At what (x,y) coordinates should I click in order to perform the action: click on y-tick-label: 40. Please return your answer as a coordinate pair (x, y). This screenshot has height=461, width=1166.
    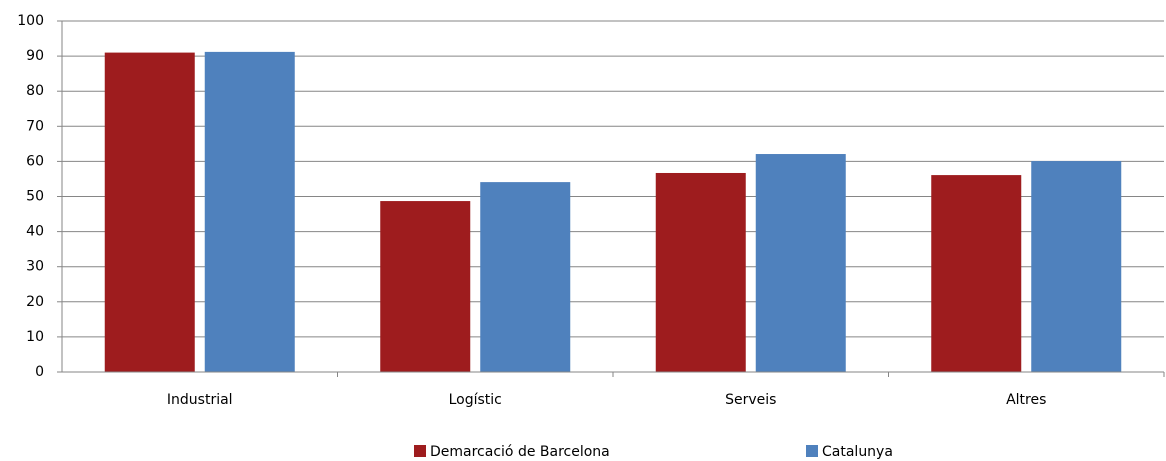
    Looking at the image, I should click on (35, 232).